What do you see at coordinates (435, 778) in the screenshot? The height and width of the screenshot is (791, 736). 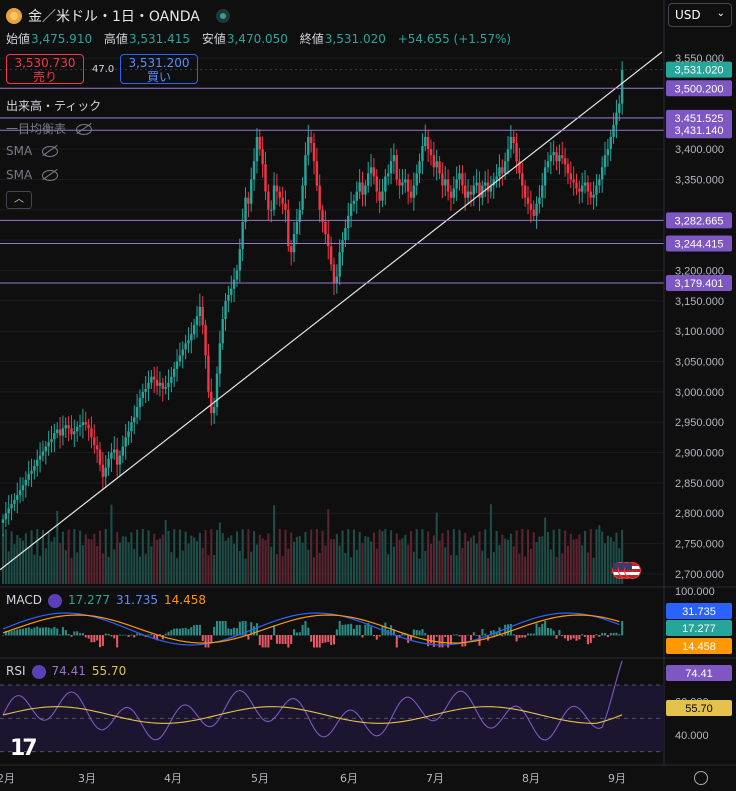 I see `time-axis-label: 7月` at bounding box center [435, 778].